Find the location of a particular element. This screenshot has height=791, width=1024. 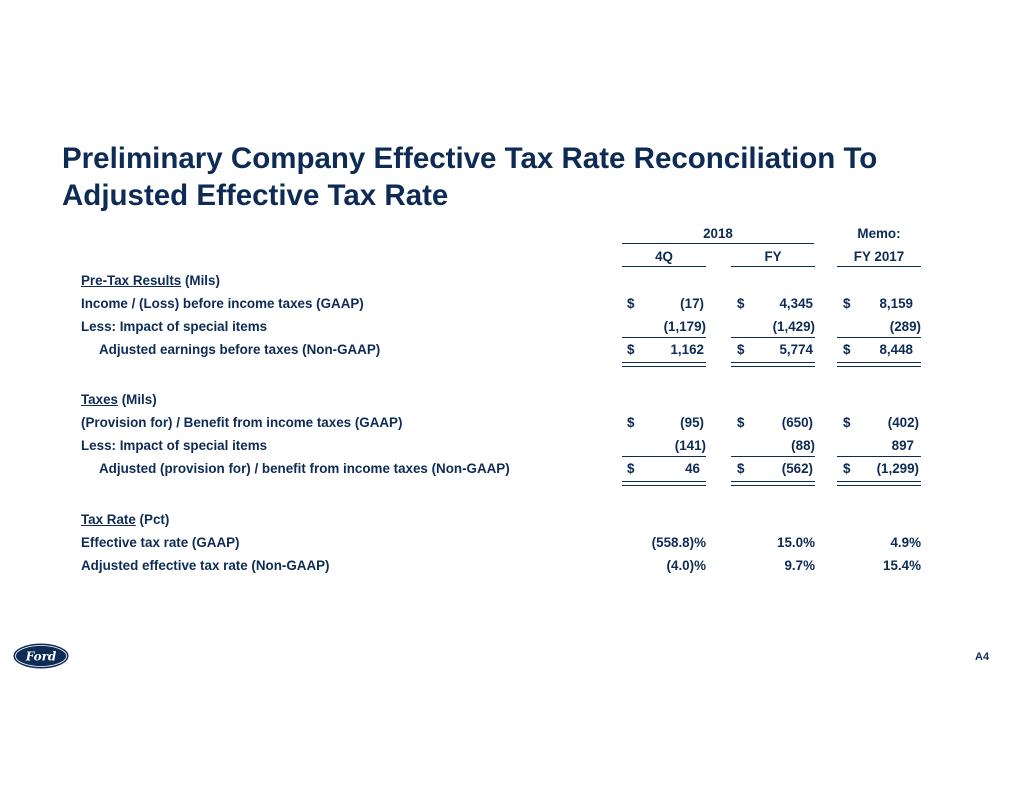

row-provision-fy-value: (650) is located at coordinates (797, 422).